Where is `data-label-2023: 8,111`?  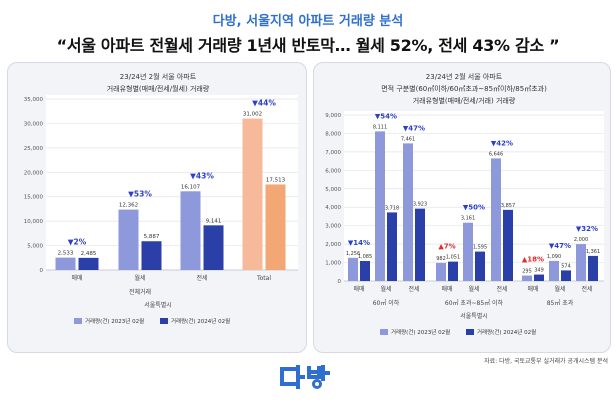 data-label-2023: 8,111 is located at coordinates (380, 127).